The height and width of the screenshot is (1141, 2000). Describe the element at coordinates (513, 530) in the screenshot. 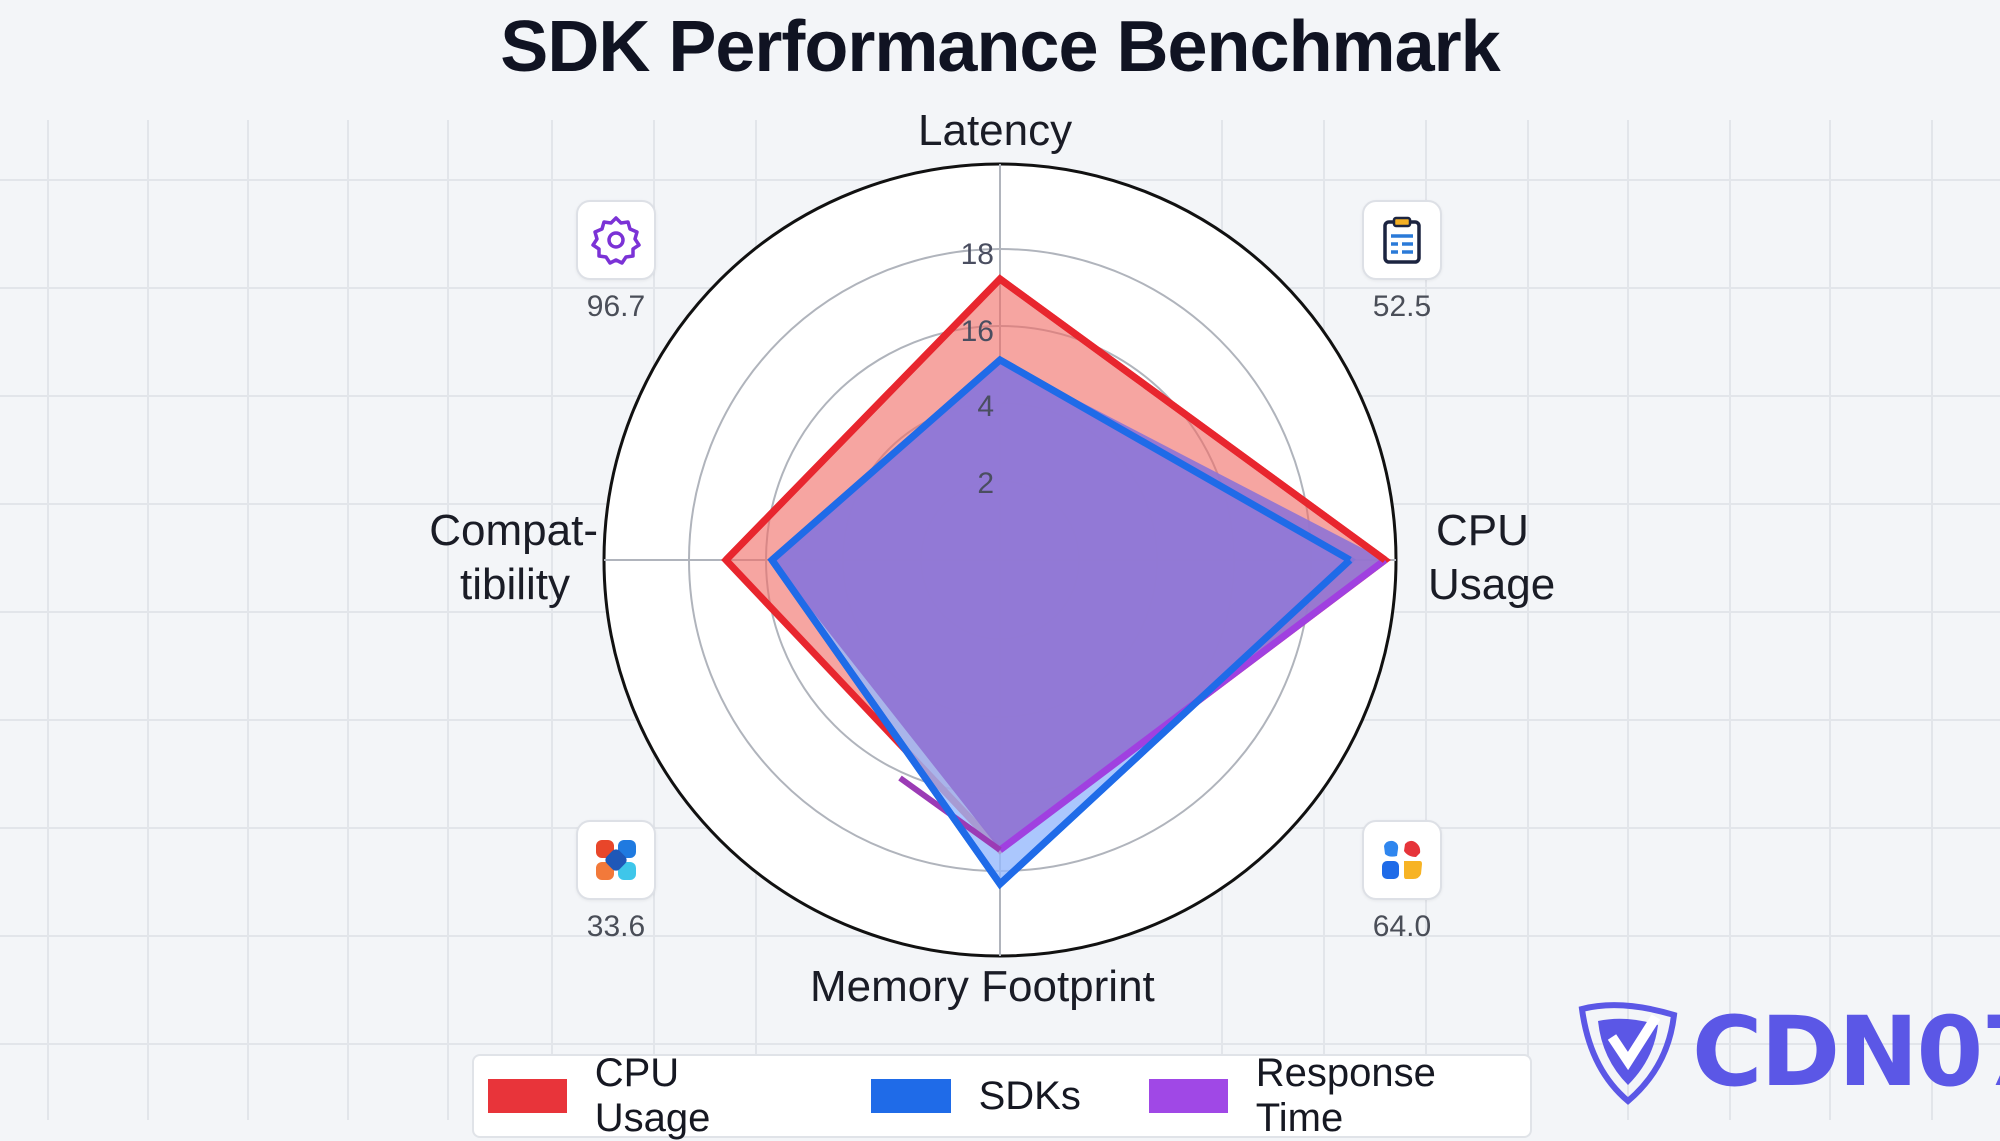

I see `axis-label-compat-line1: Compat-` at that location.